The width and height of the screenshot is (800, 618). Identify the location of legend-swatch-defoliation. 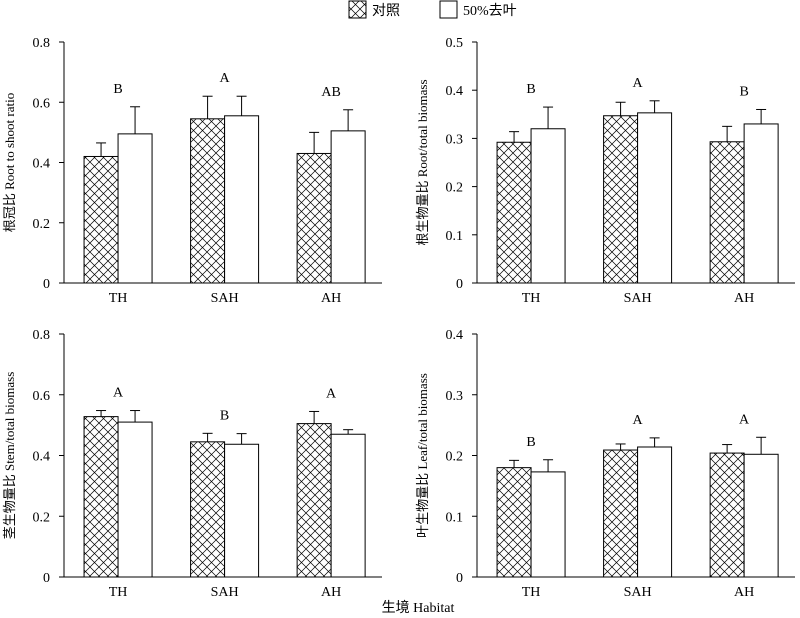
(448, 9).